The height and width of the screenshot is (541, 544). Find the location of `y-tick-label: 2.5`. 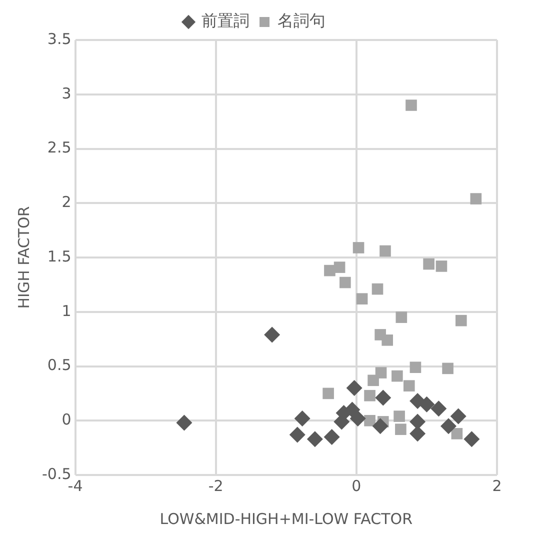

y-tick-label: 2.5 is located at coordinates (59, 147).